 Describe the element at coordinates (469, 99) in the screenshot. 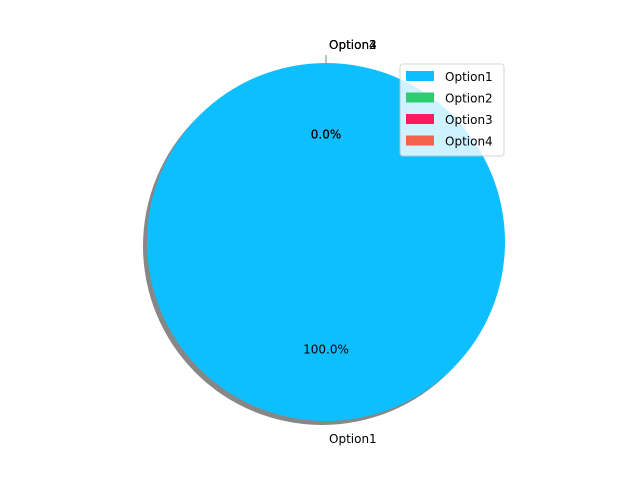

I see `legend-label: Option2` at that location.